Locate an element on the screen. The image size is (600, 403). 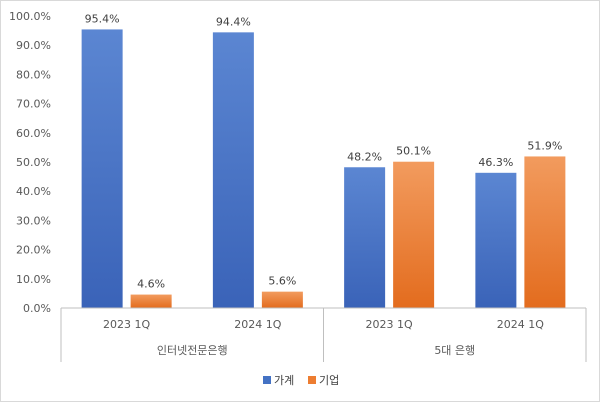
x-group-label: 5대 은행 is located at coordinates (454, 350).